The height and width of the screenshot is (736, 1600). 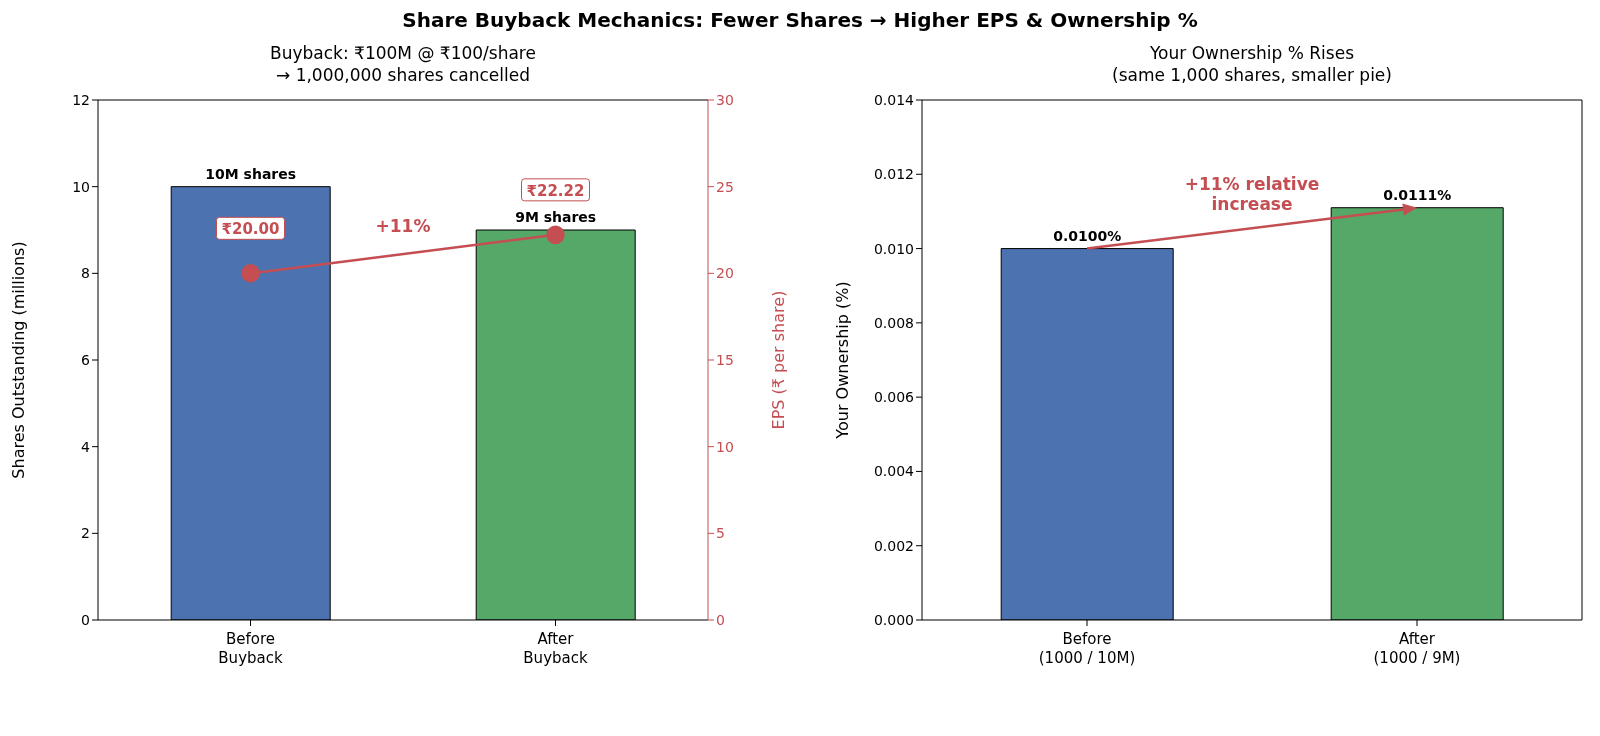 I want to click on y-tick-label: 0.000, so click(x=893, y=619).